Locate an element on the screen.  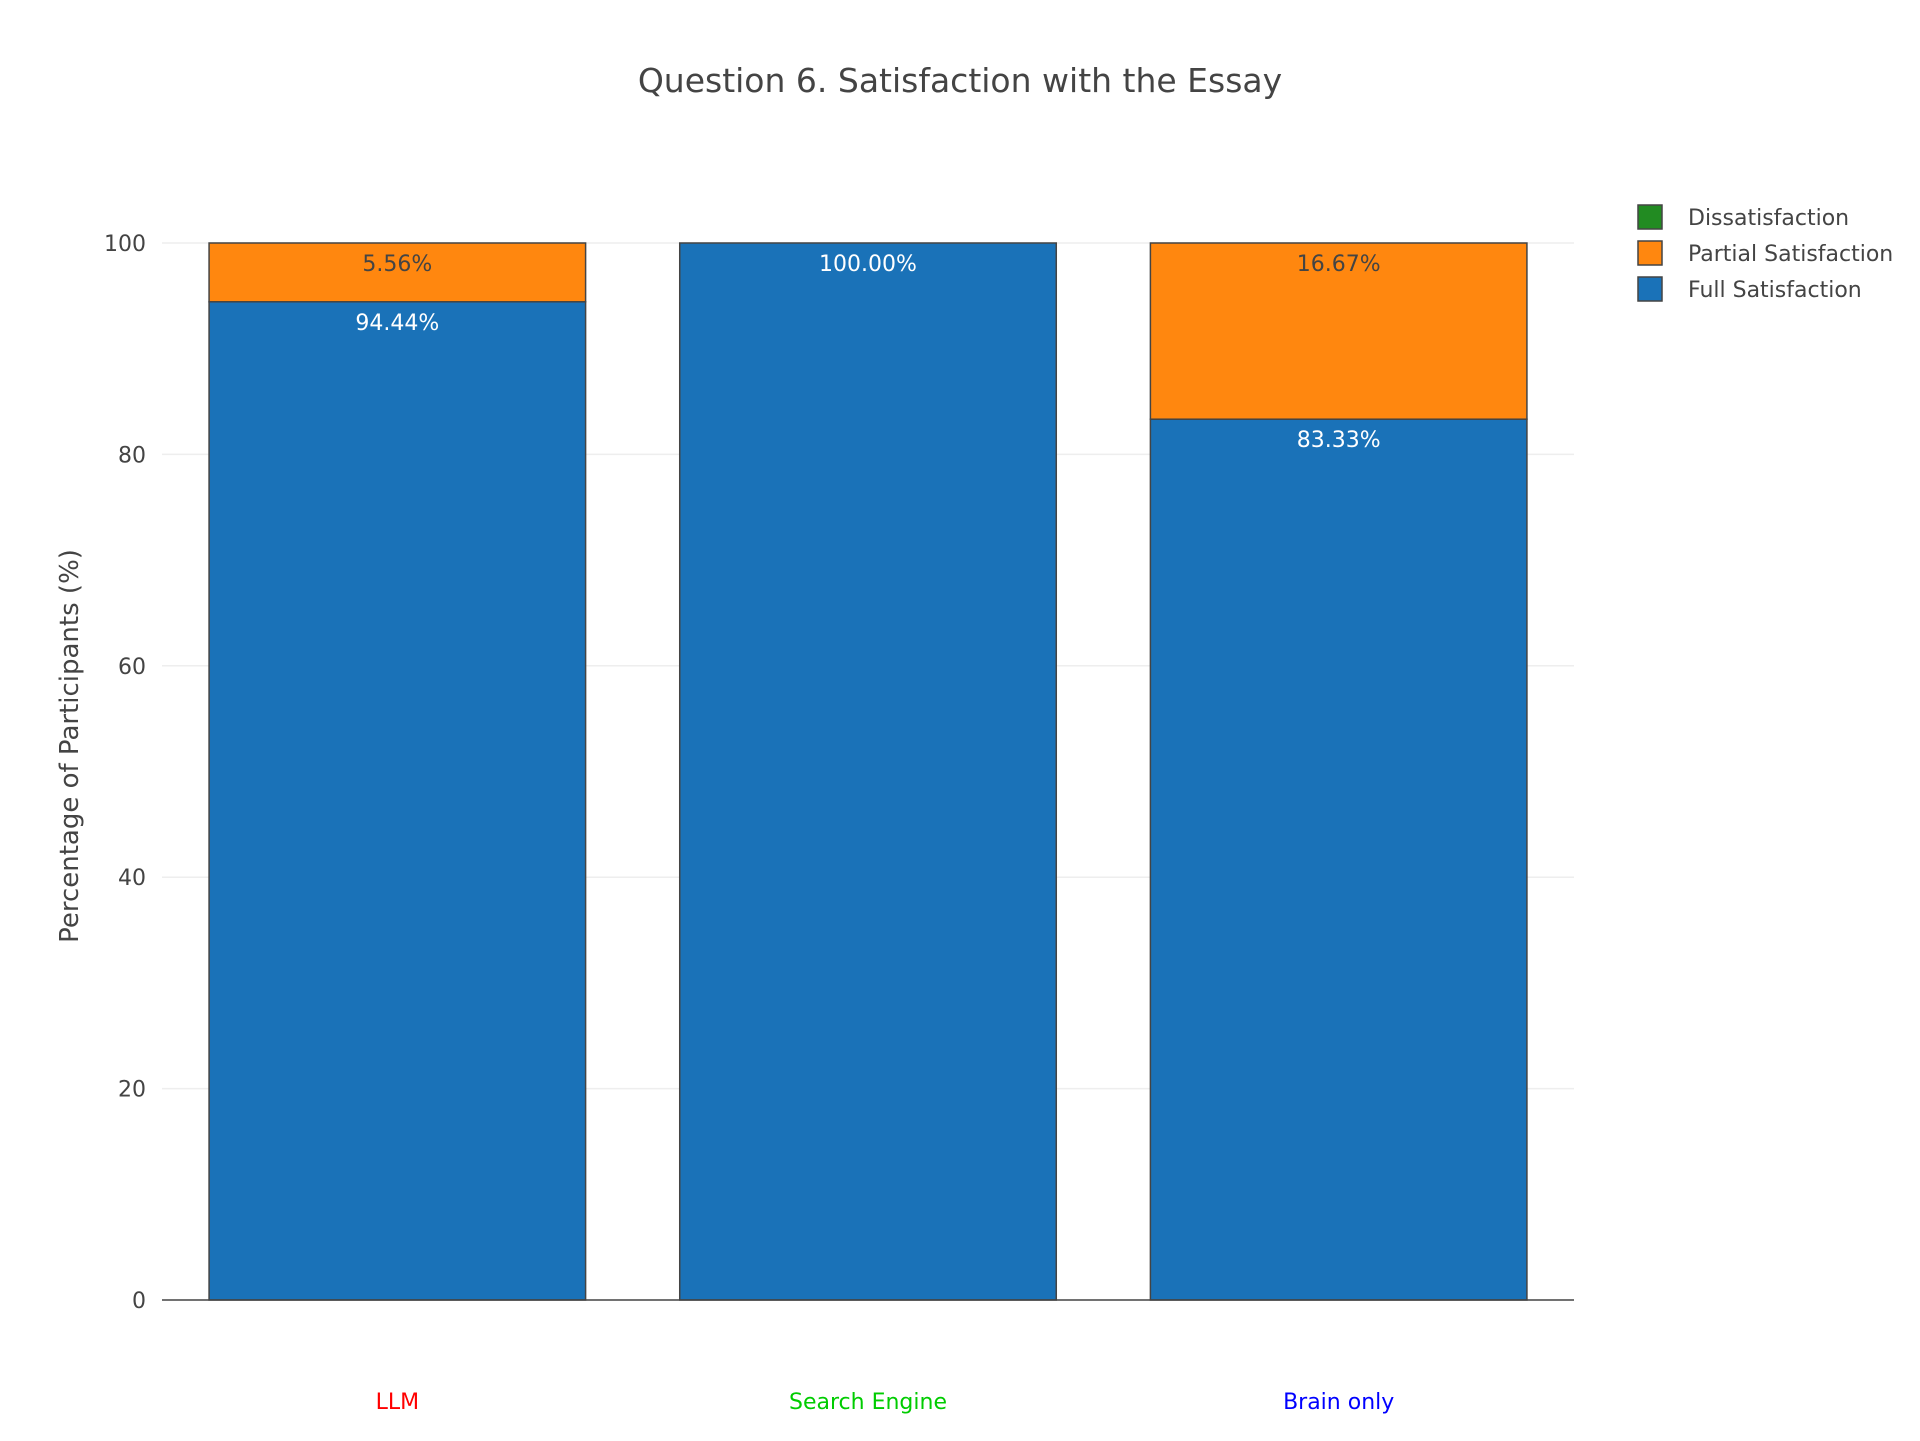
legend-item-full-satisfaction: Full Satisfaction is located at coordinates (1749, 289).